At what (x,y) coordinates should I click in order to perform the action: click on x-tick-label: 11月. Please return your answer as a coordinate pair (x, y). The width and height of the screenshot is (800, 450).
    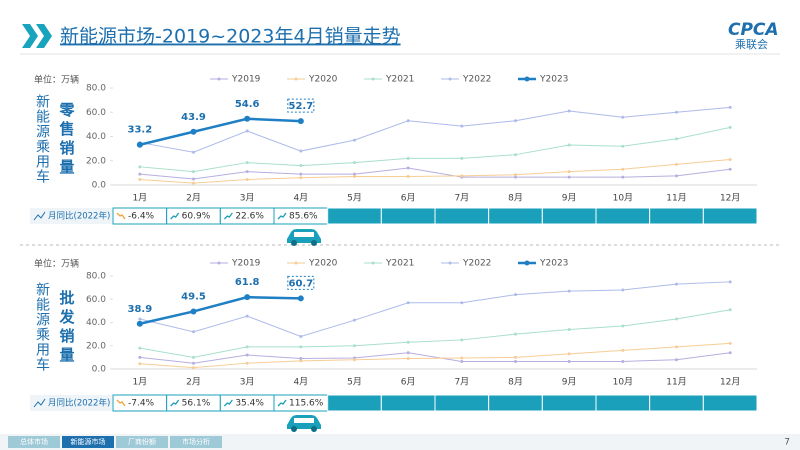
    Looking at the image, I should click on (676, 198).